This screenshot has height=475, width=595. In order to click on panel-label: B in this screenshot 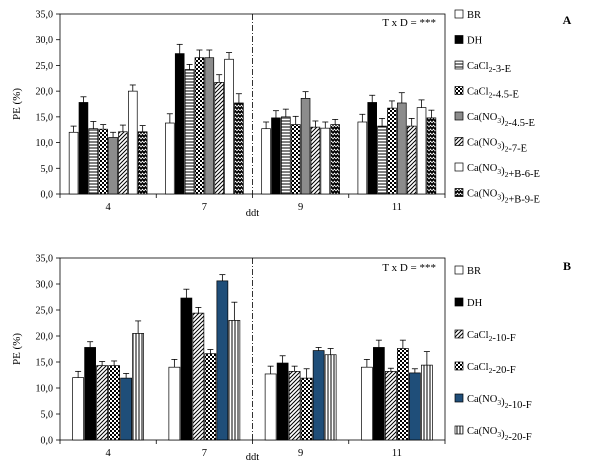, I will do `click(567, 266)`.